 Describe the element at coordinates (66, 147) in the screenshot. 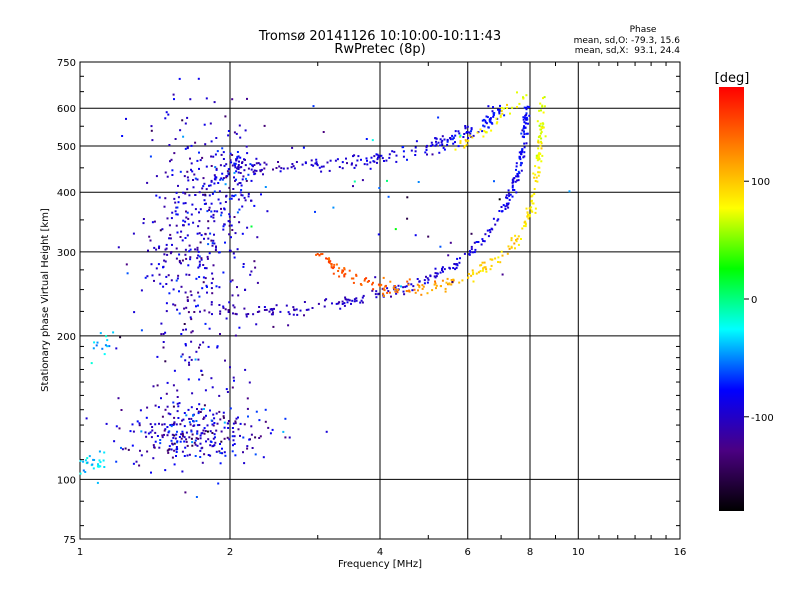

I see `y-tick-label: 500` at that location.